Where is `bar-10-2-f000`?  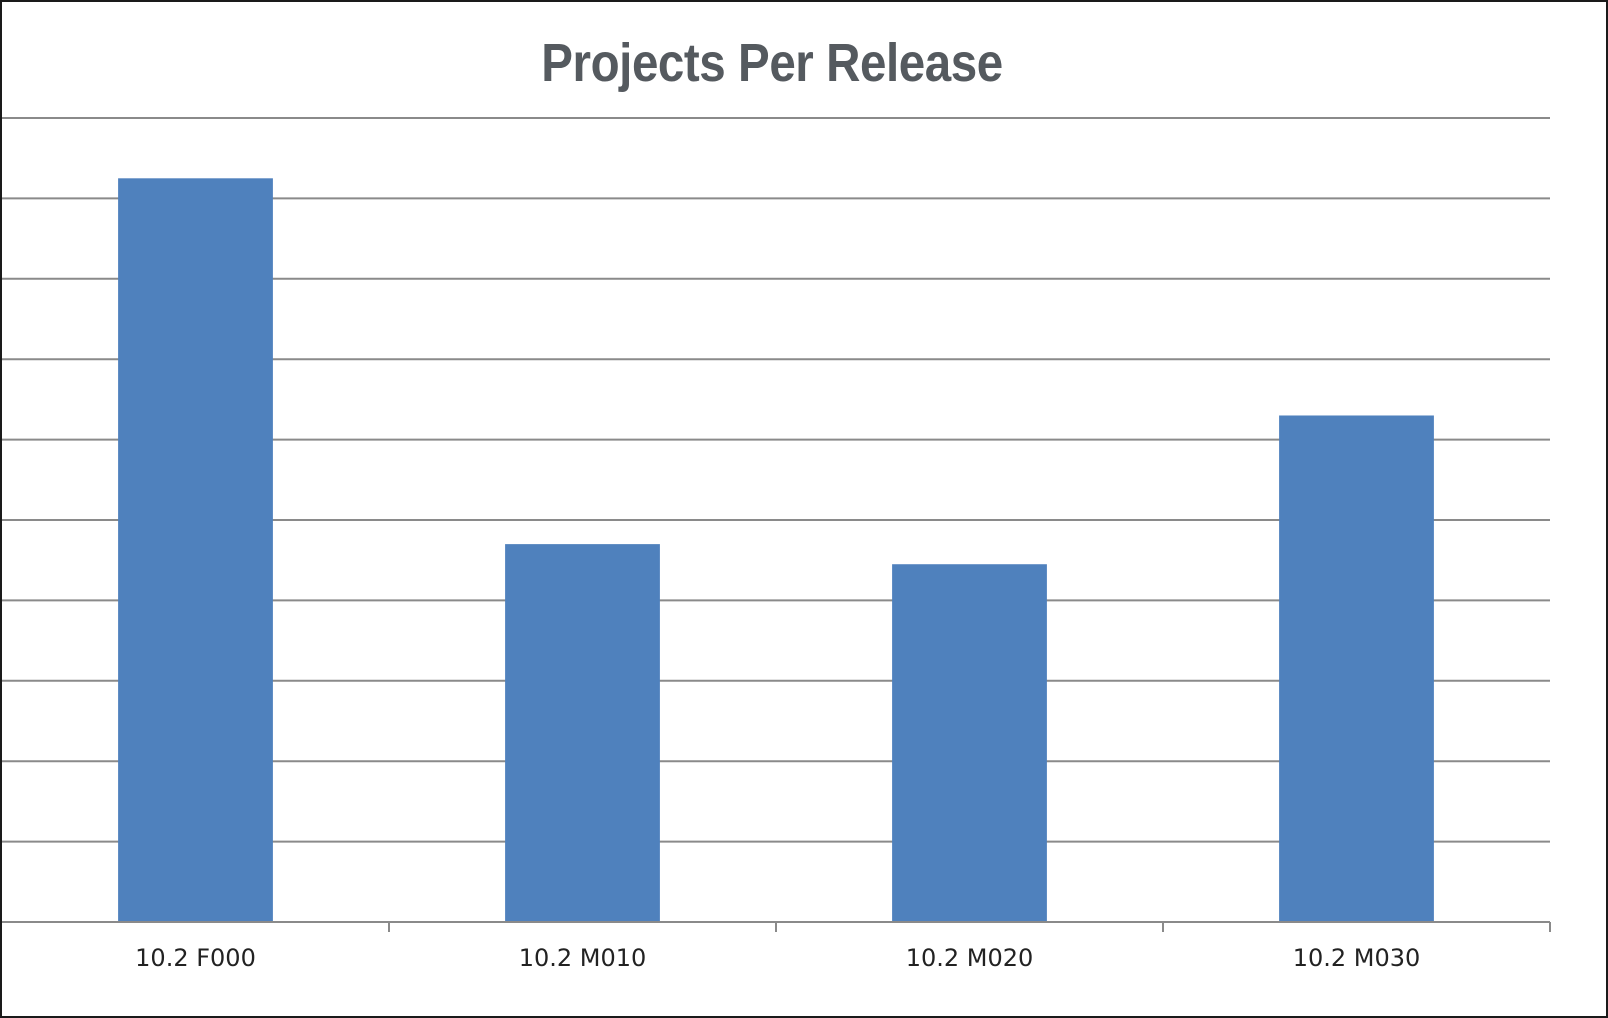 bar-10-2-f000 is located at coordinates (195, 550).